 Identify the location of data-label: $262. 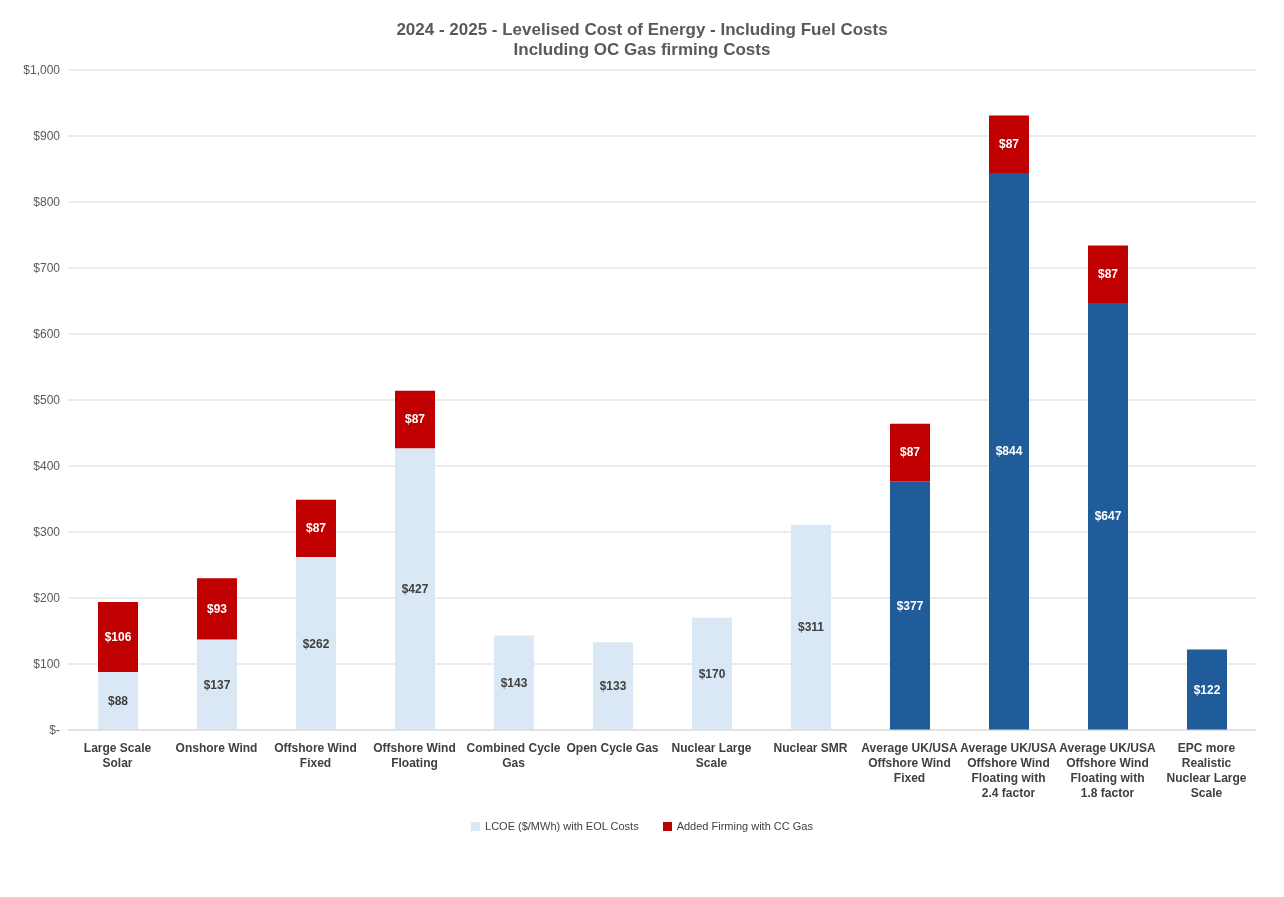
(316, 643).